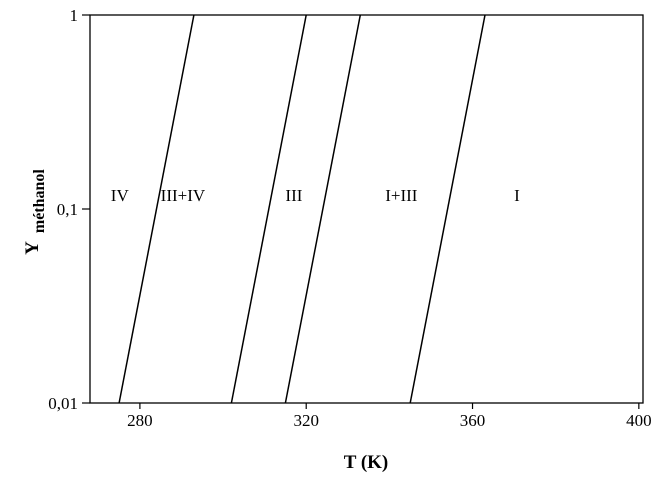  I want to click on x-tick-label: 360, so click(473, 420).